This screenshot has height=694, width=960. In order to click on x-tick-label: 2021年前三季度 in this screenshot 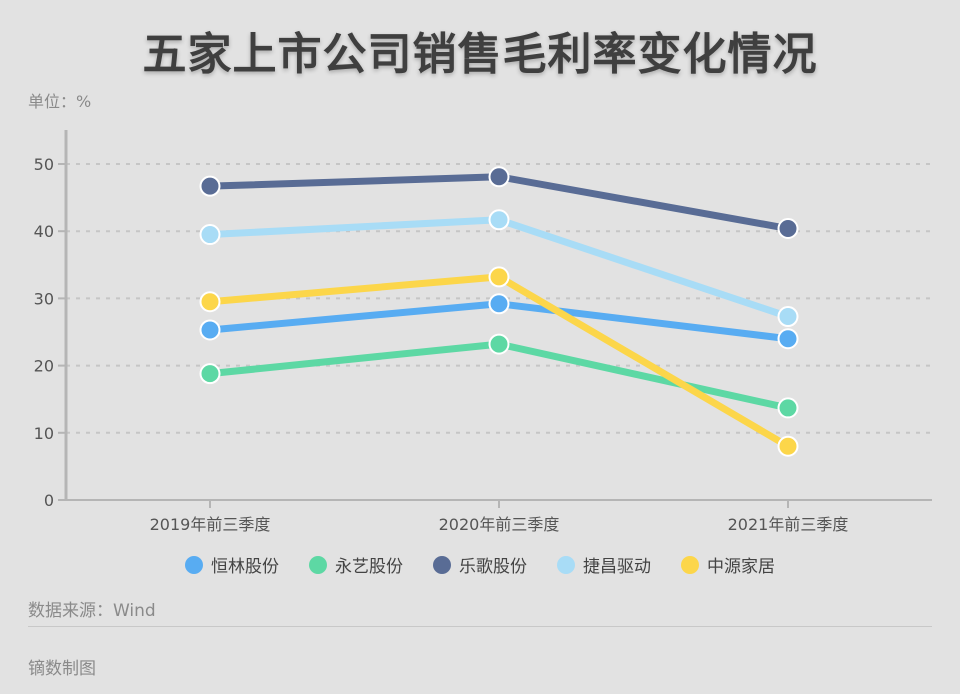, I will do `click(788, 524)`.